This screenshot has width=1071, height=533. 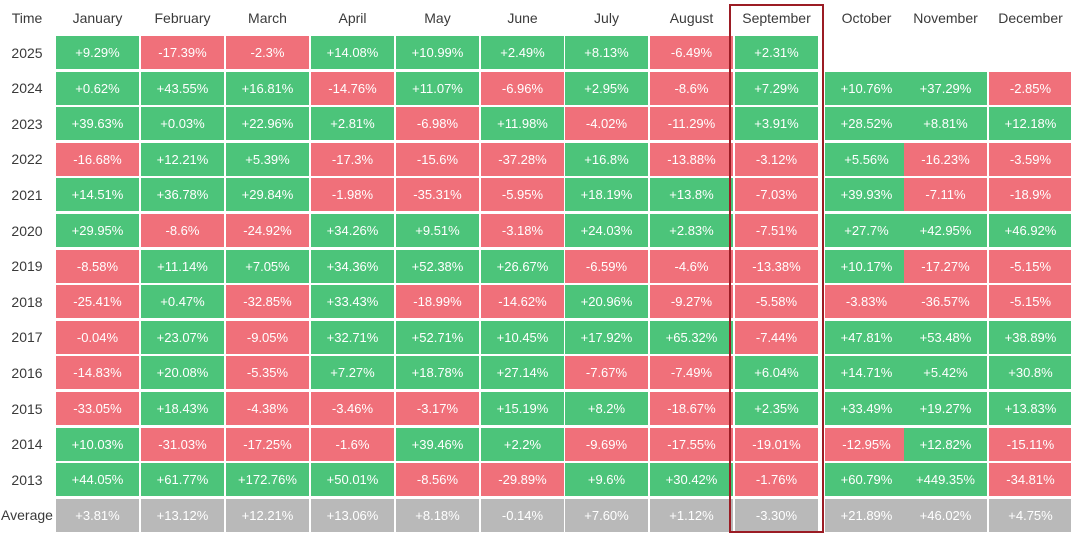 I want to click on cell-2016-january: -14.83%, so click(x=97, y=373).